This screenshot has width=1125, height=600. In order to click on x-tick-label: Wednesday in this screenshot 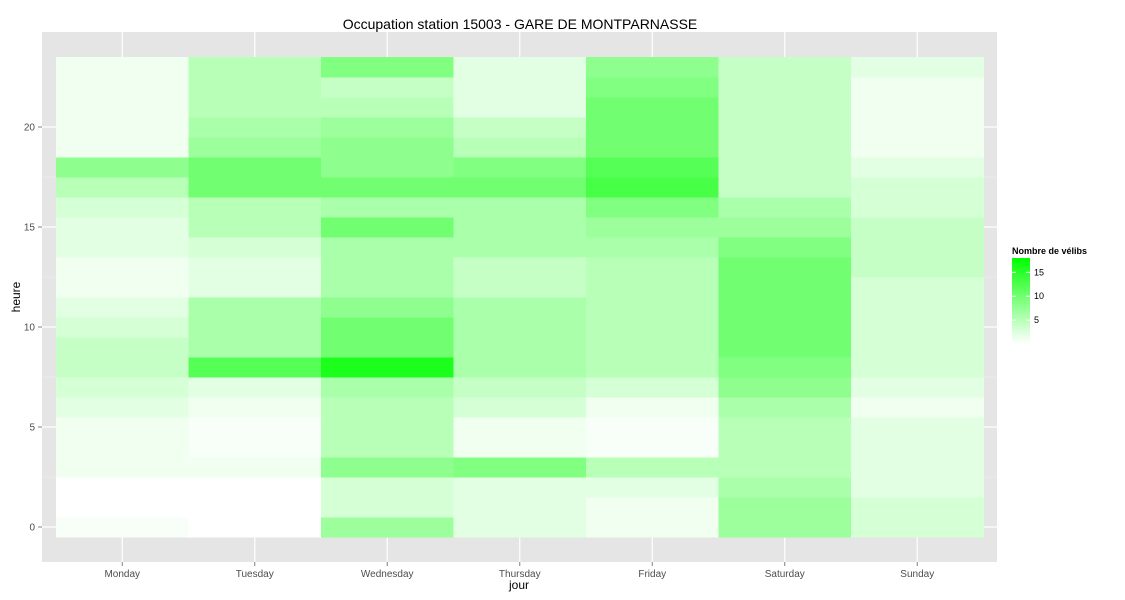, I will do `click(387, 574)`.